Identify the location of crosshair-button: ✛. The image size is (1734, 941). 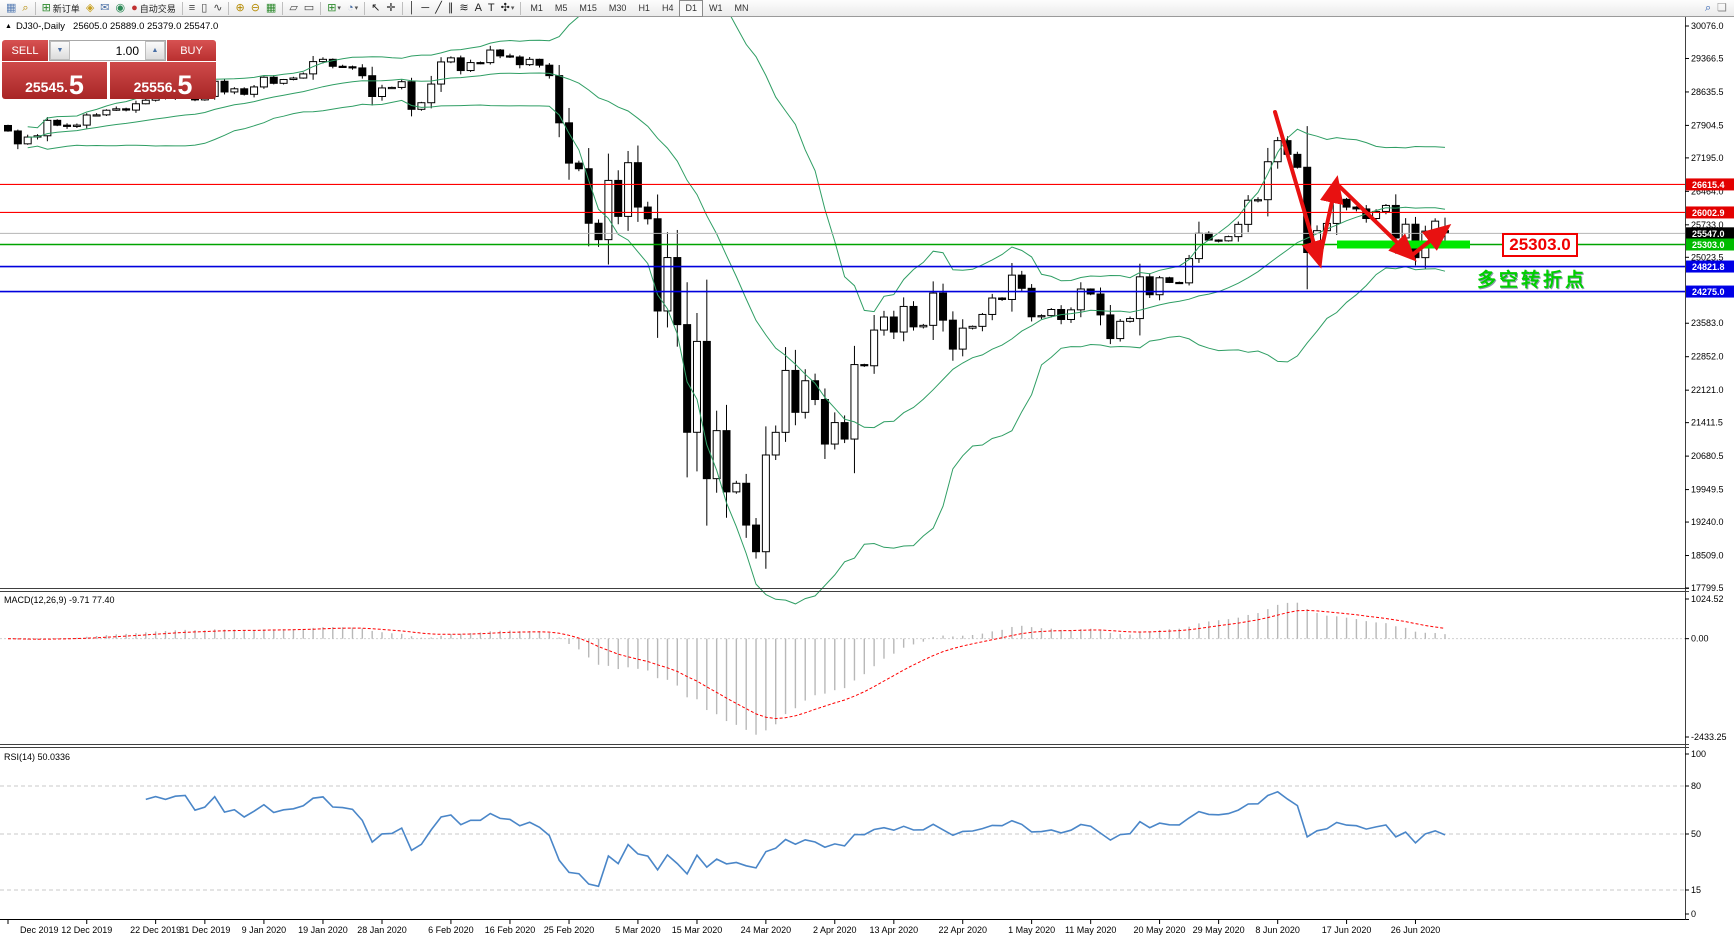
(390, 8).